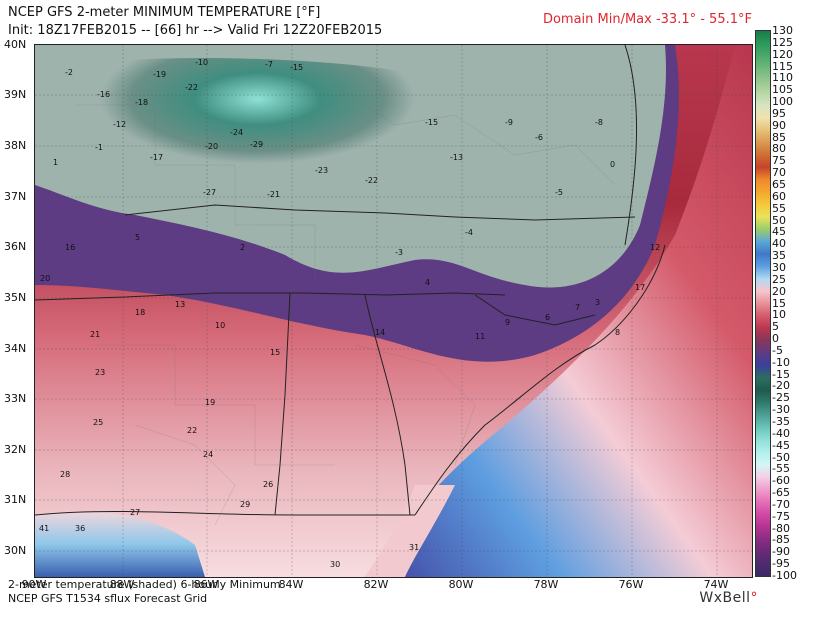  What do you see at coordinates (15, 398) in the screenshot?
I see `lat-label-33n: 33N` at bounding box center [15, 398].